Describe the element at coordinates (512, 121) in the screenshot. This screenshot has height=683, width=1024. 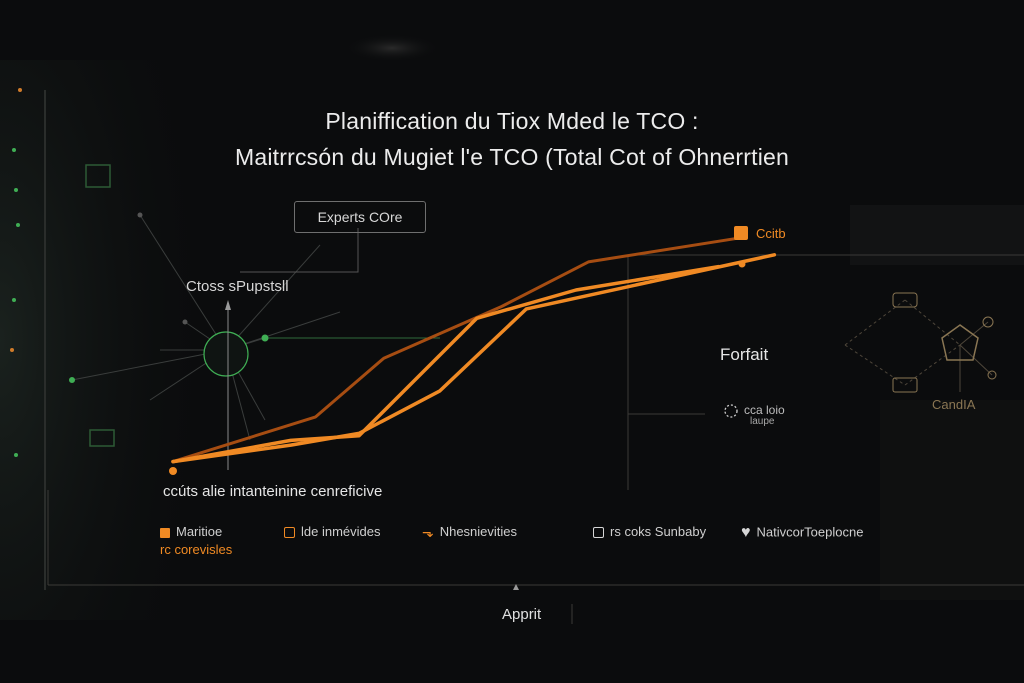
I see `chart-title-line1: Planiffication du Tiox Mded le TCO :` at that location.